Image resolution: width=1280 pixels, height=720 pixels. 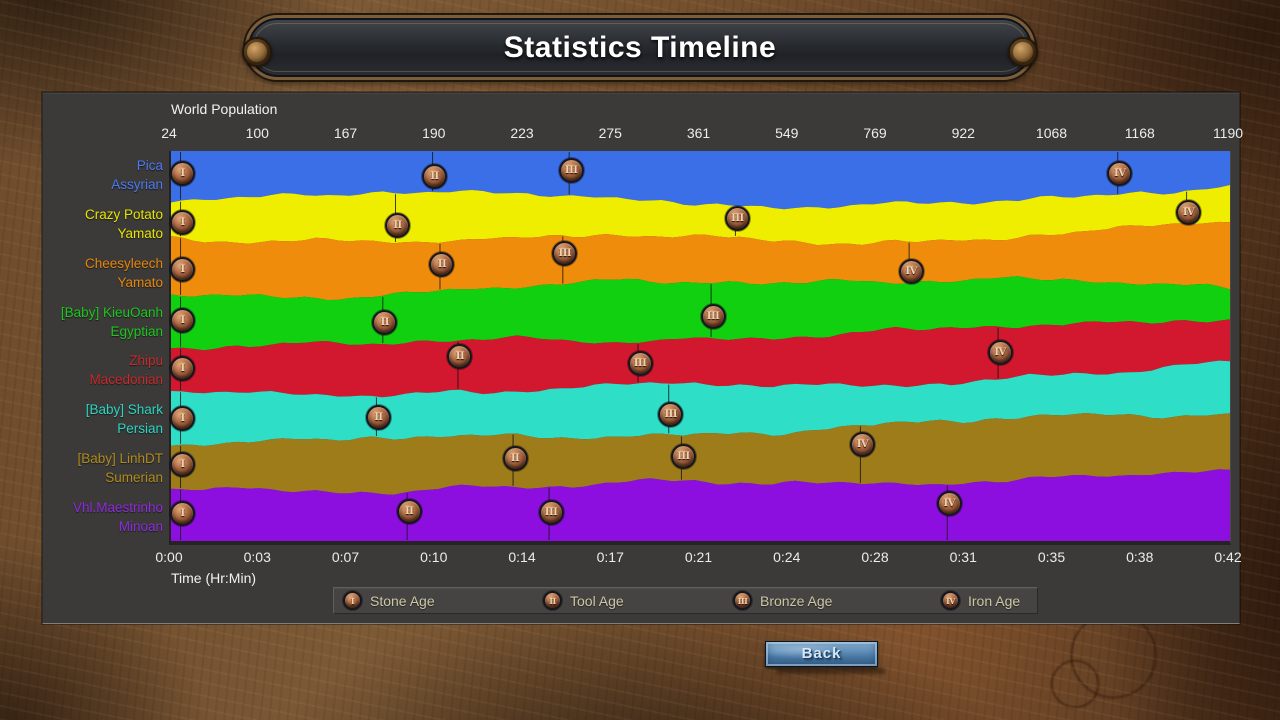 I want to click on population-axis-label: World Population, so click(x=224, y=109).